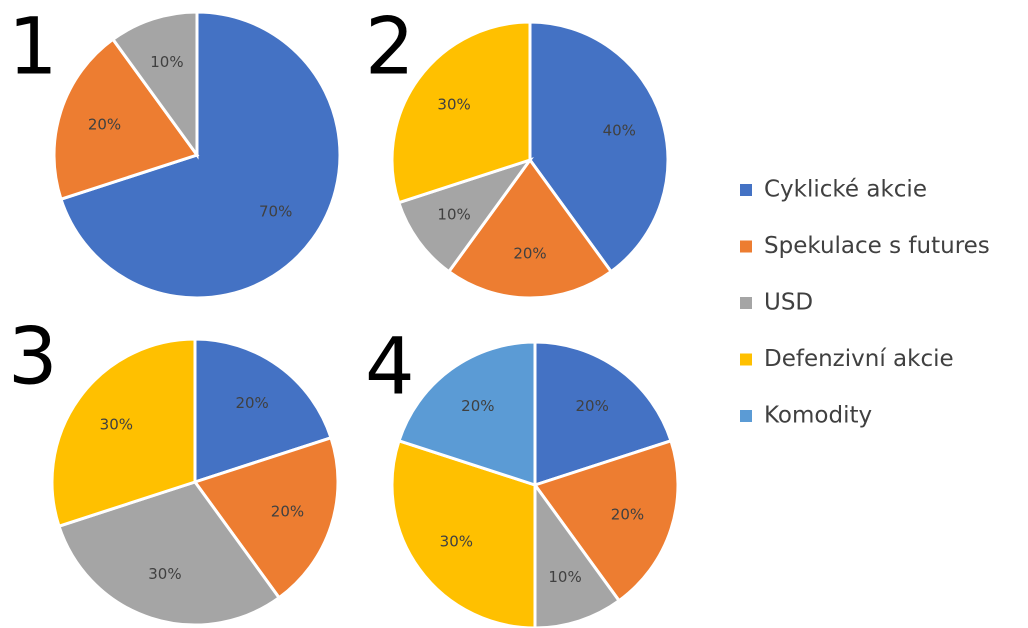 The image size is (1028, 628). What do you see at coordinates (275, 212) in the screenshot?
I see `data-label: 70%` at bounding box center [275, 212].